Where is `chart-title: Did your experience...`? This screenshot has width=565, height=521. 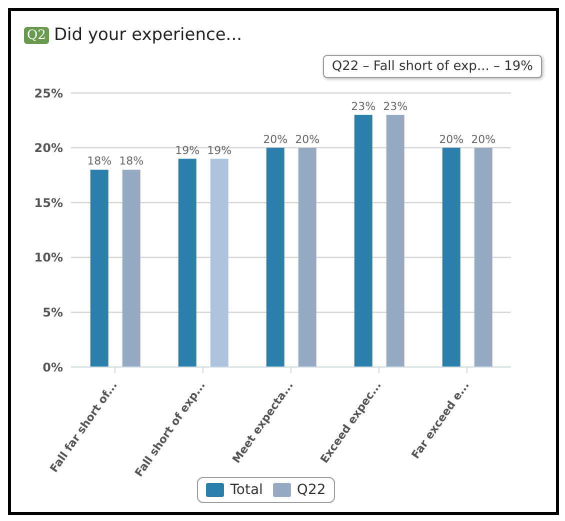 chart-title: Did your experience... is located at coordinates (148, 35).